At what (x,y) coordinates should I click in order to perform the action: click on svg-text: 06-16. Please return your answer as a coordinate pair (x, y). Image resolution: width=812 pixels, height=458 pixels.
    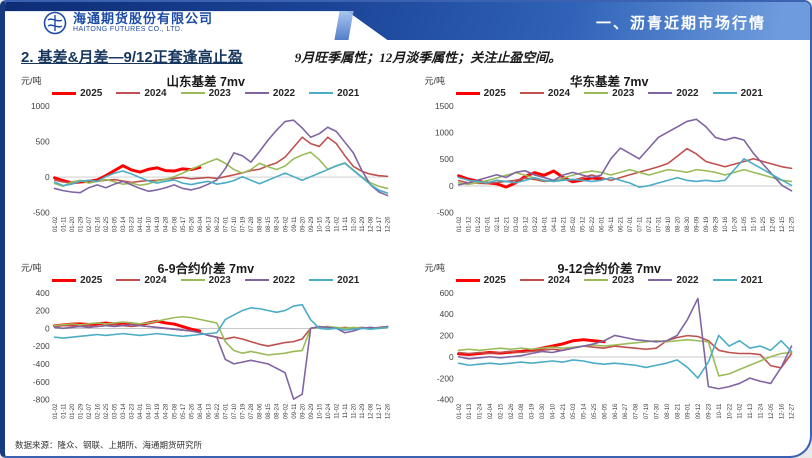
    Looking at the image, I should click on (614, 411).